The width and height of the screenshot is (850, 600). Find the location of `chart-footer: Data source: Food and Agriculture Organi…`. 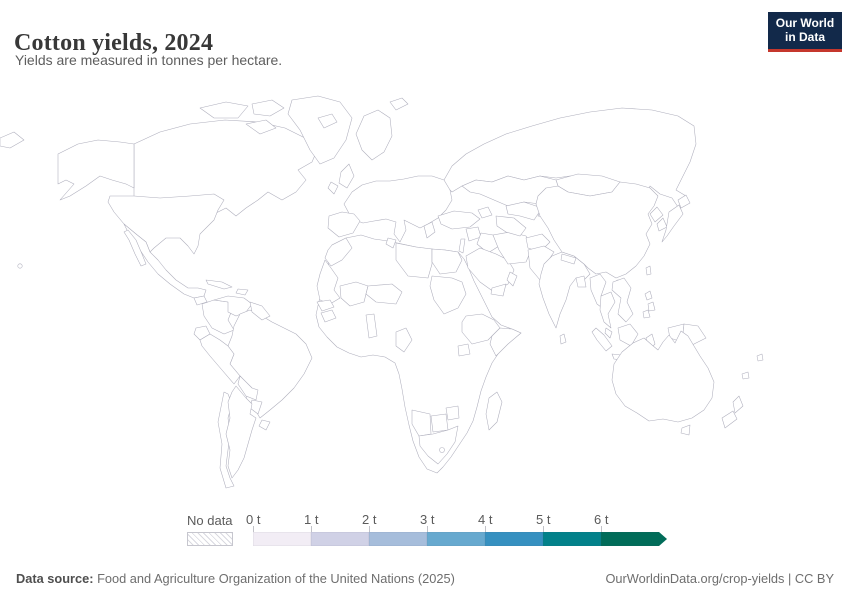

chart-footer: Data source: Food and Agriculture Organi… is located at coordinates (425, 578).